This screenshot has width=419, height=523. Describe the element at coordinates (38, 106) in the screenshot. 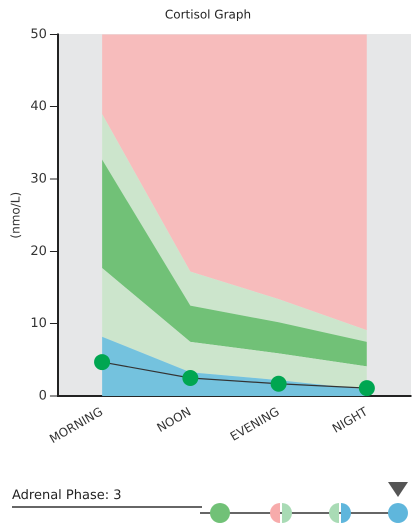

I see `y-tick-label: 40` at that location.